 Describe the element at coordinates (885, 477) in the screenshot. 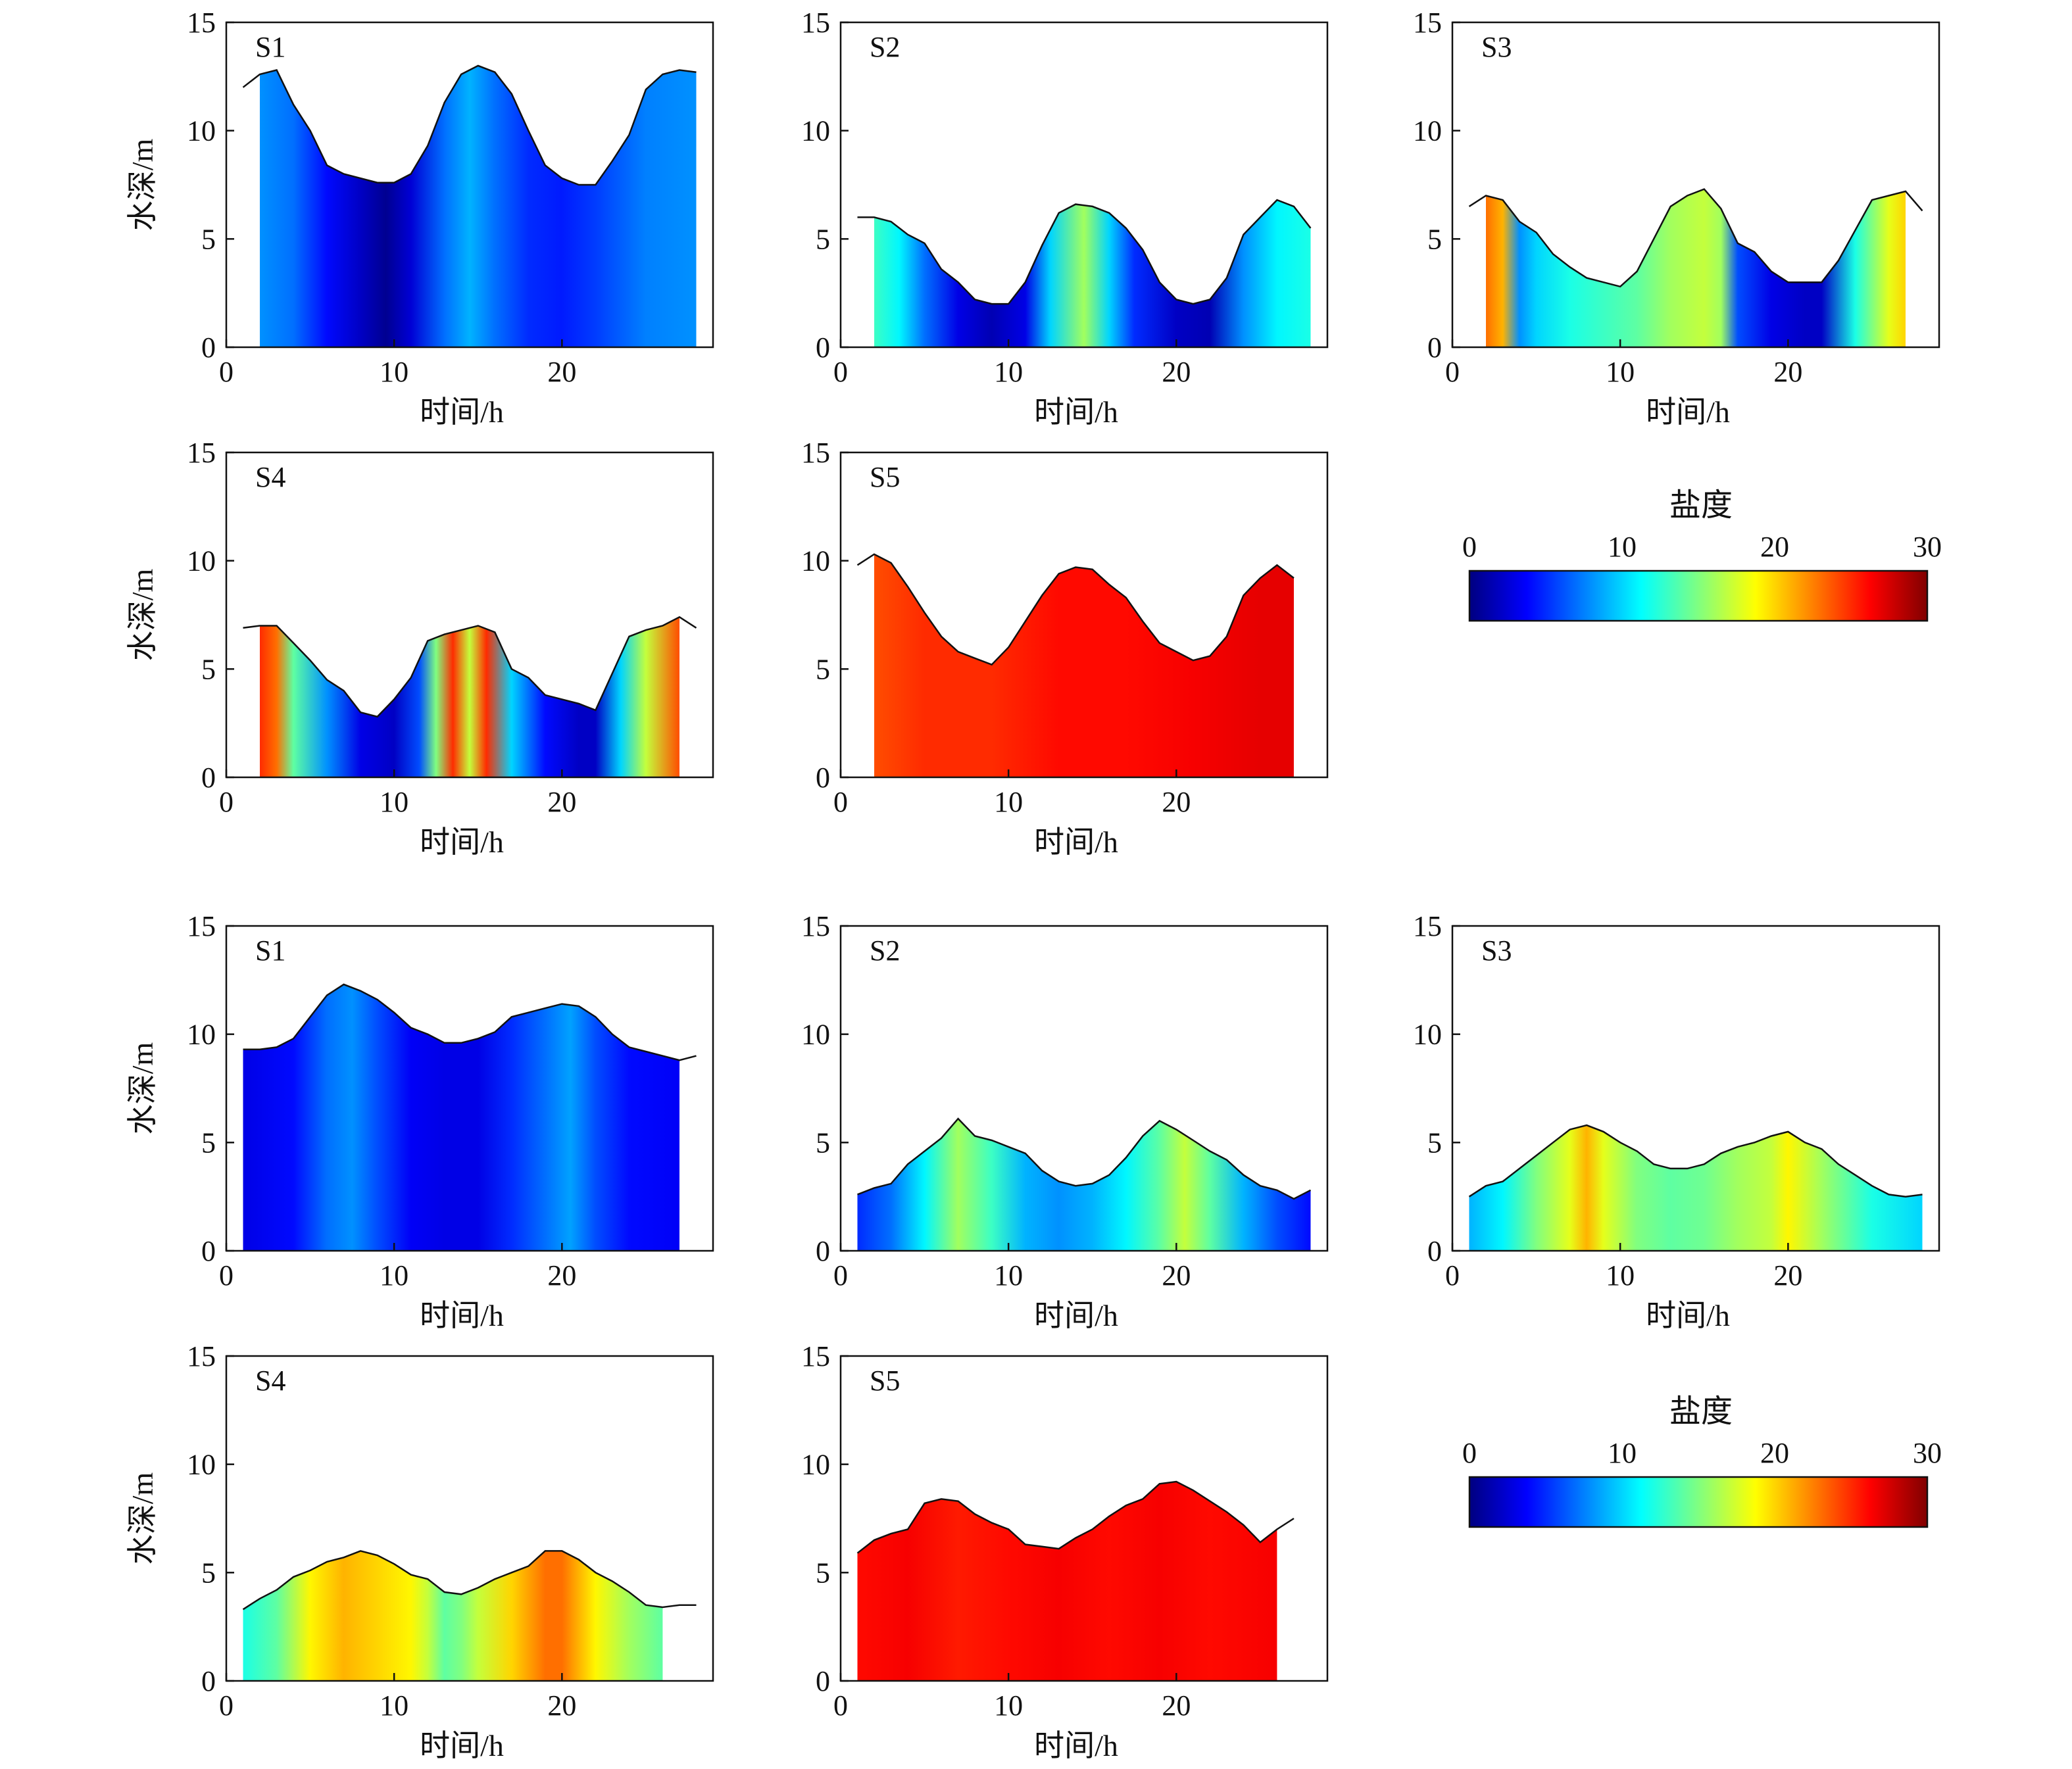

I see `station-label: S5` at that location.